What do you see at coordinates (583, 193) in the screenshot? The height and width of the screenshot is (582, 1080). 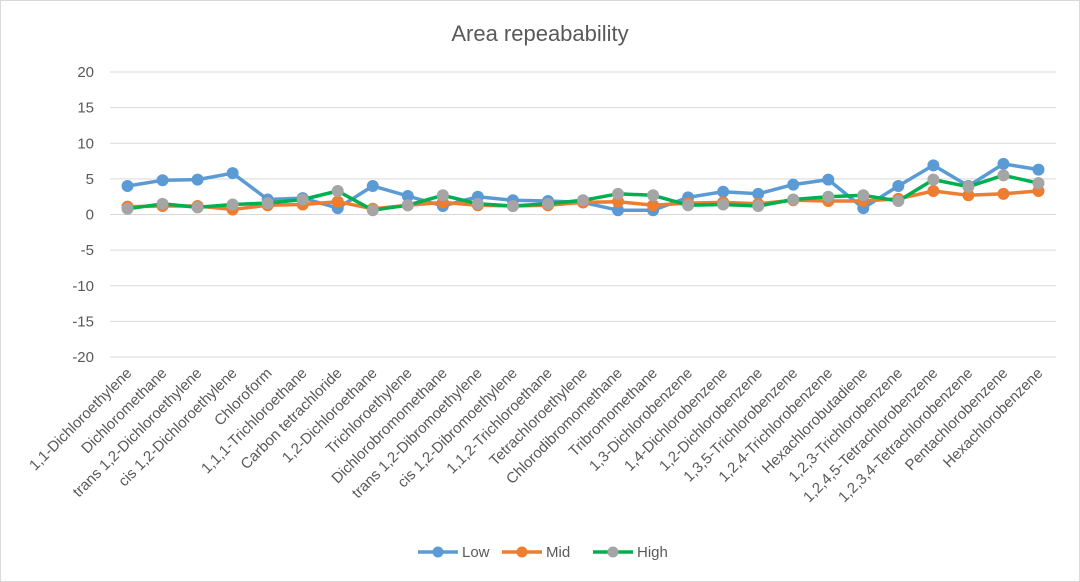 I see `series-high` at bounding box center [583, 193].